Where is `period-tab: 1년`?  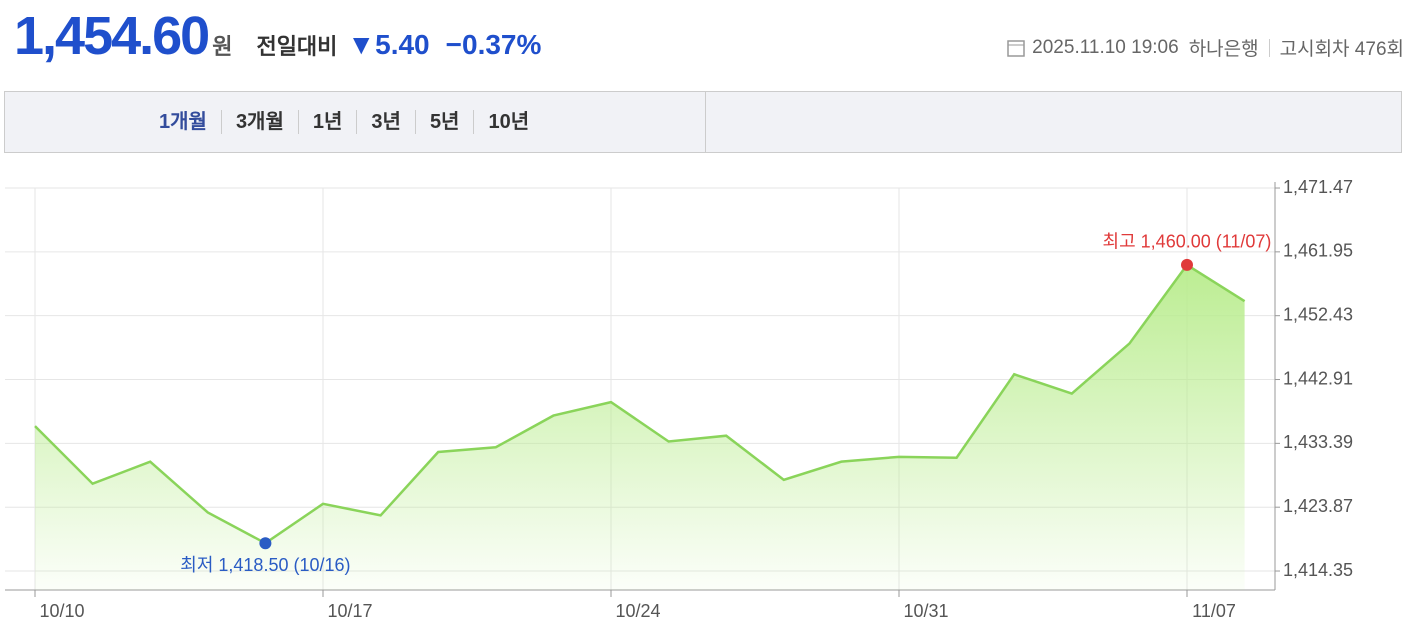
period-tab: 1년 is located at coordinates (327, 122).